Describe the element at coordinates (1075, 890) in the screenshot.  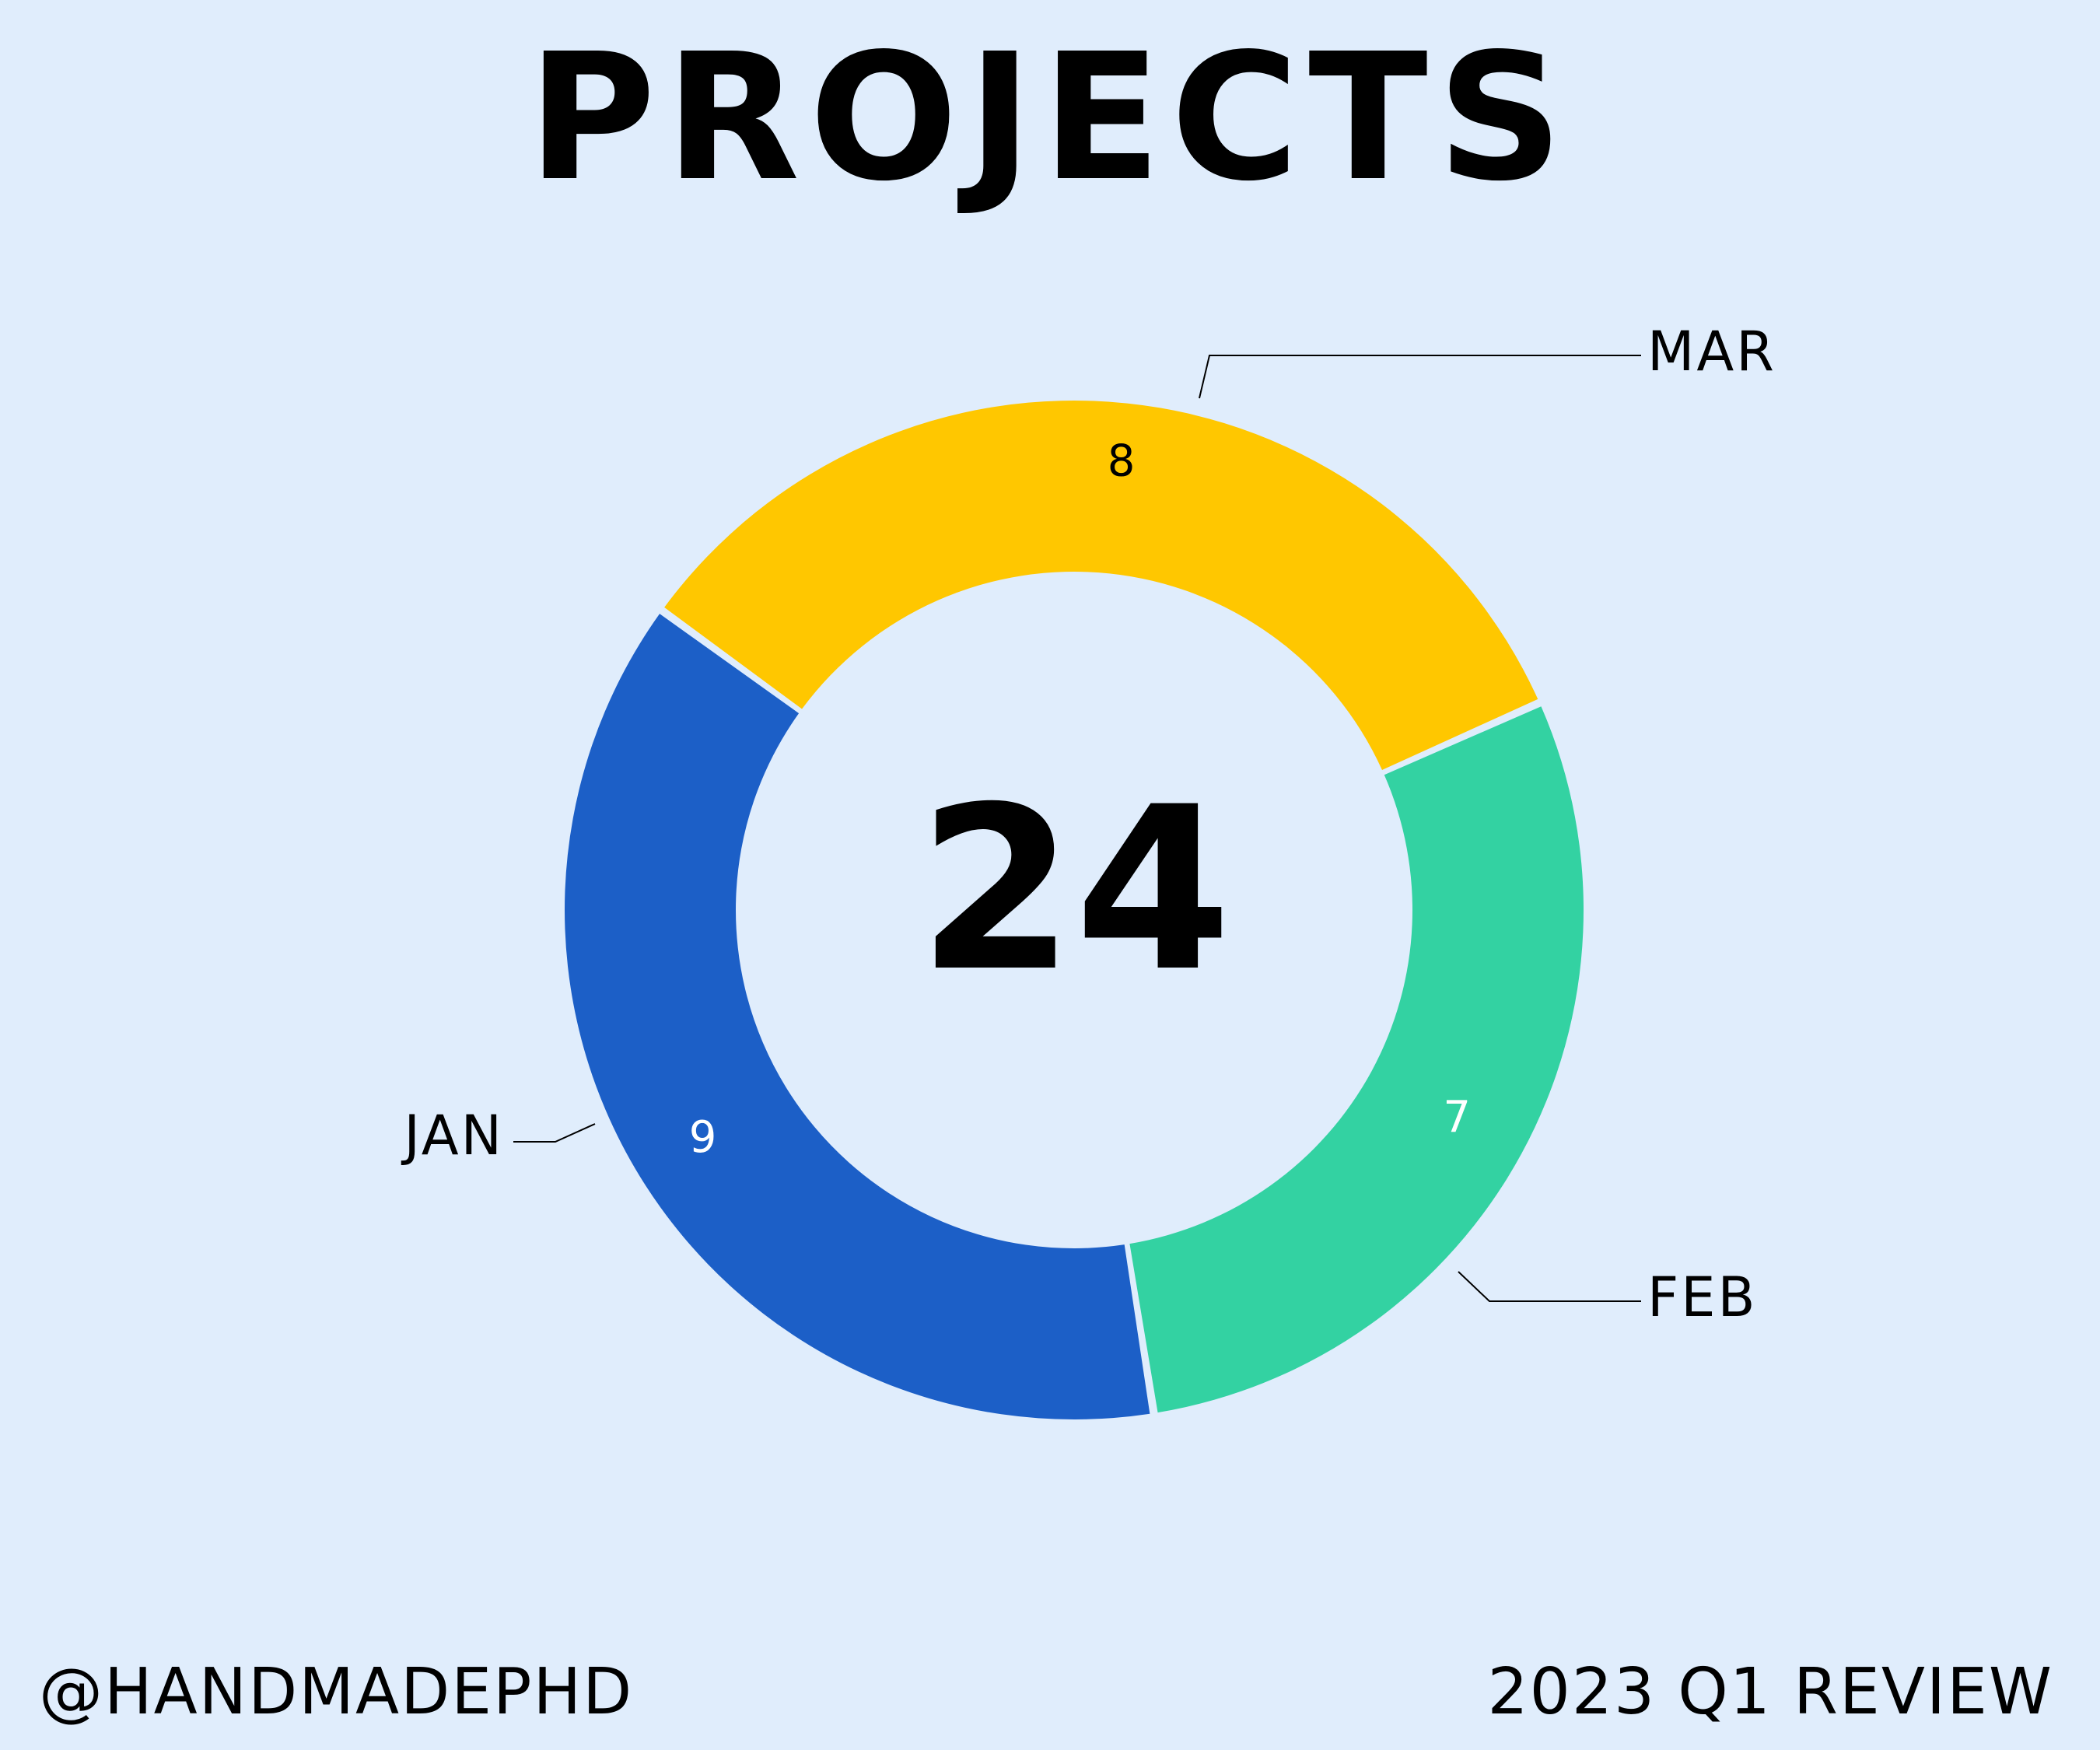
I see `center-total: 24` at that location.